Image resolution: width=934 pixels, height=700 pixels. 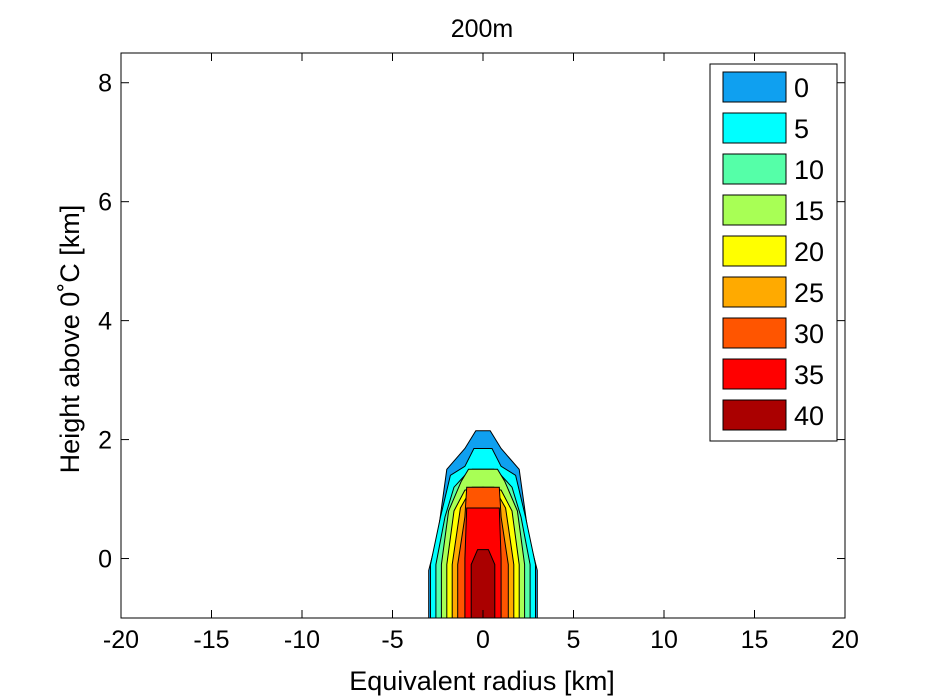 What do you see at coordinates (211, 640) in the screenshot?
I see `x-tick-label: -15` at bounding box center [211, 640].